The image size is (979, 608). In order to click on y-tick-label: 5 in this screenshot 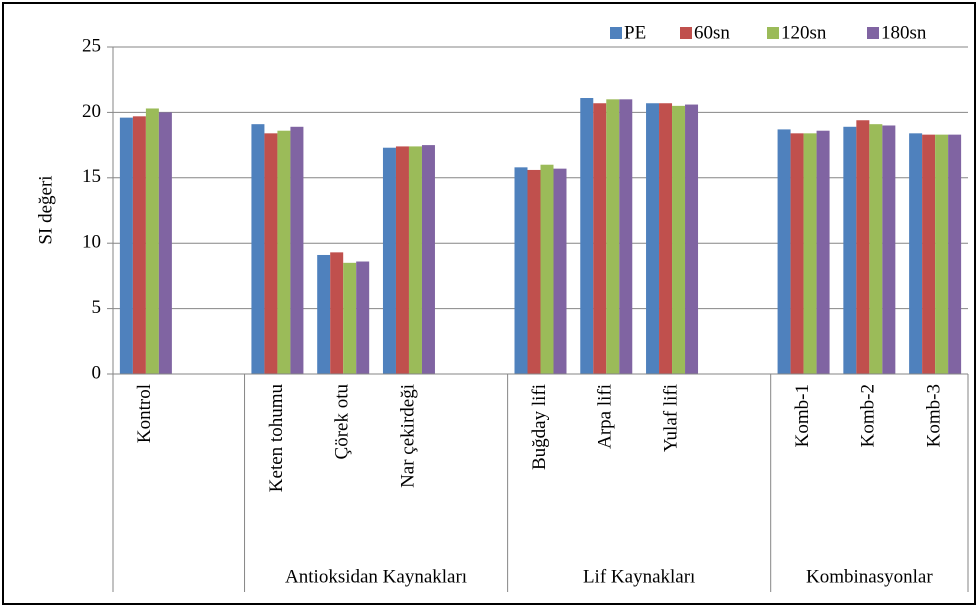, I will do `click(97, 307)`.